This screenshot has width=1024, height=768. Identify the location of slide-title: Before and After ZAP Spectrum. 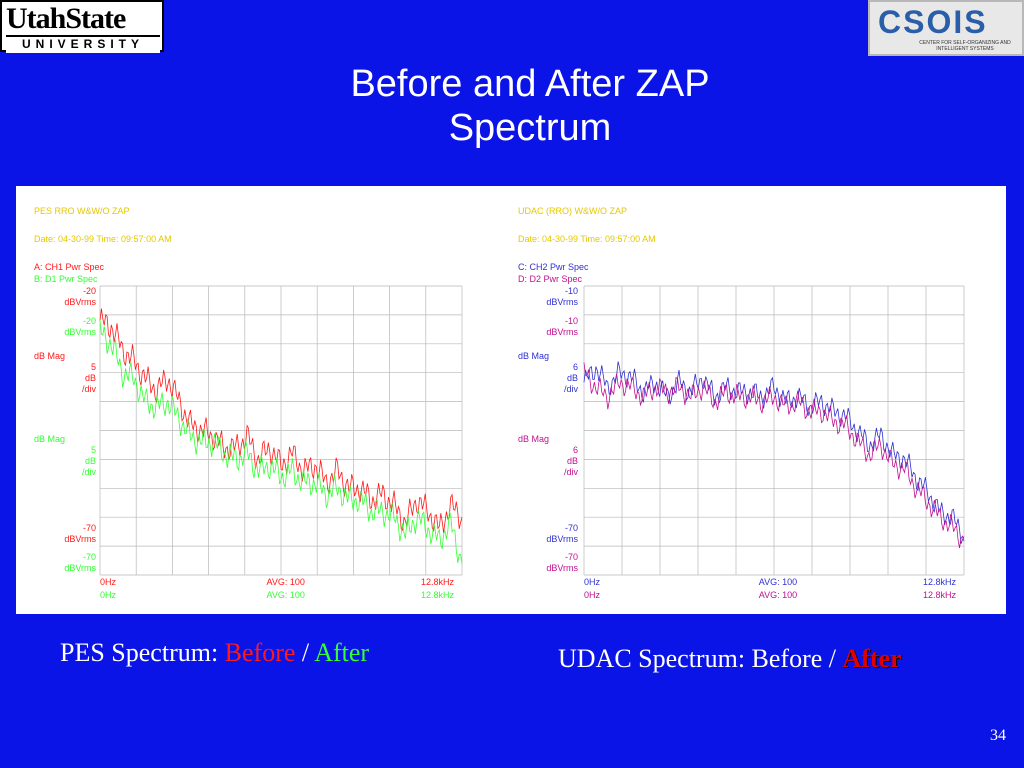
(530, 106).